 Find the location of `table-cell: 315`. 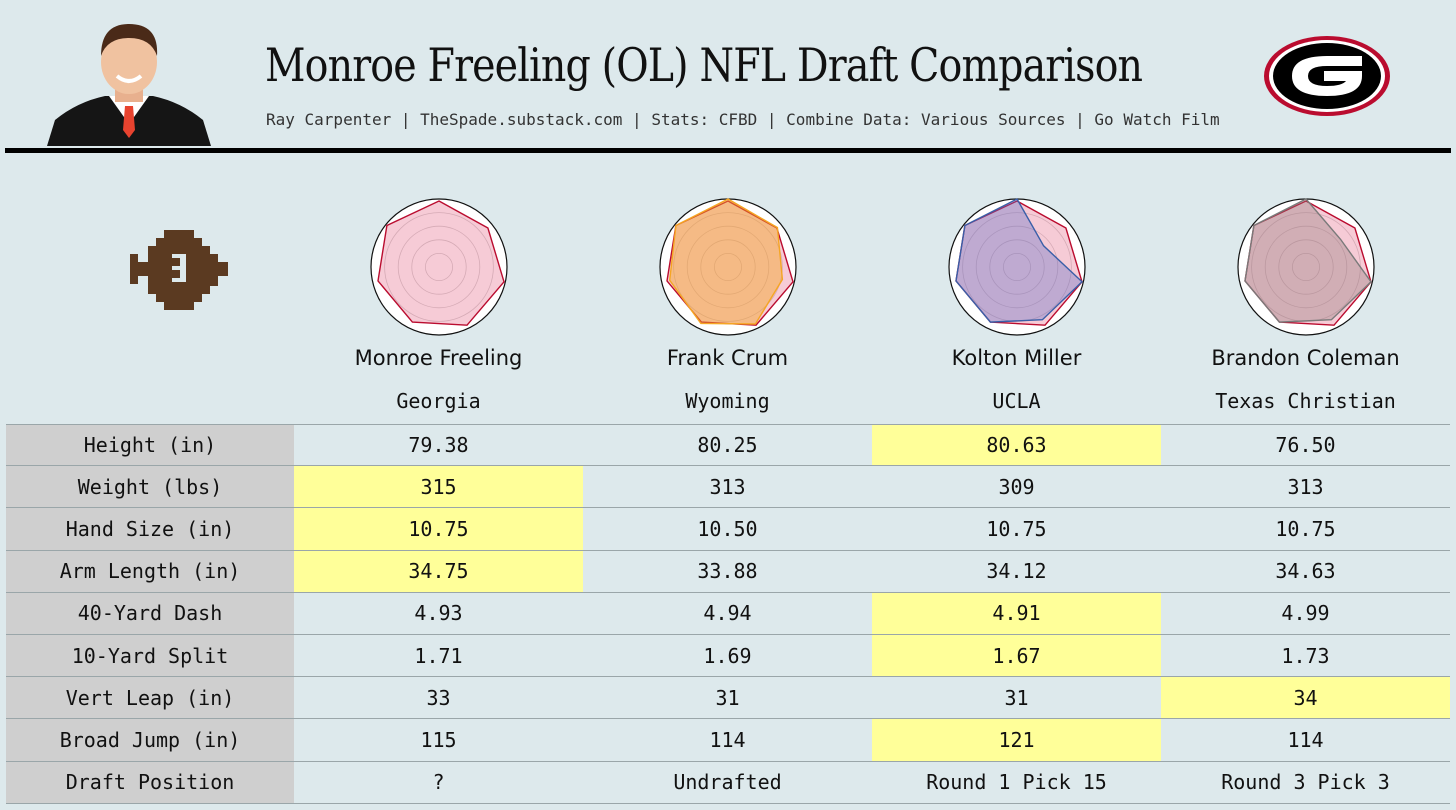

table-cell: 315 is located at coordinates (438, 487).